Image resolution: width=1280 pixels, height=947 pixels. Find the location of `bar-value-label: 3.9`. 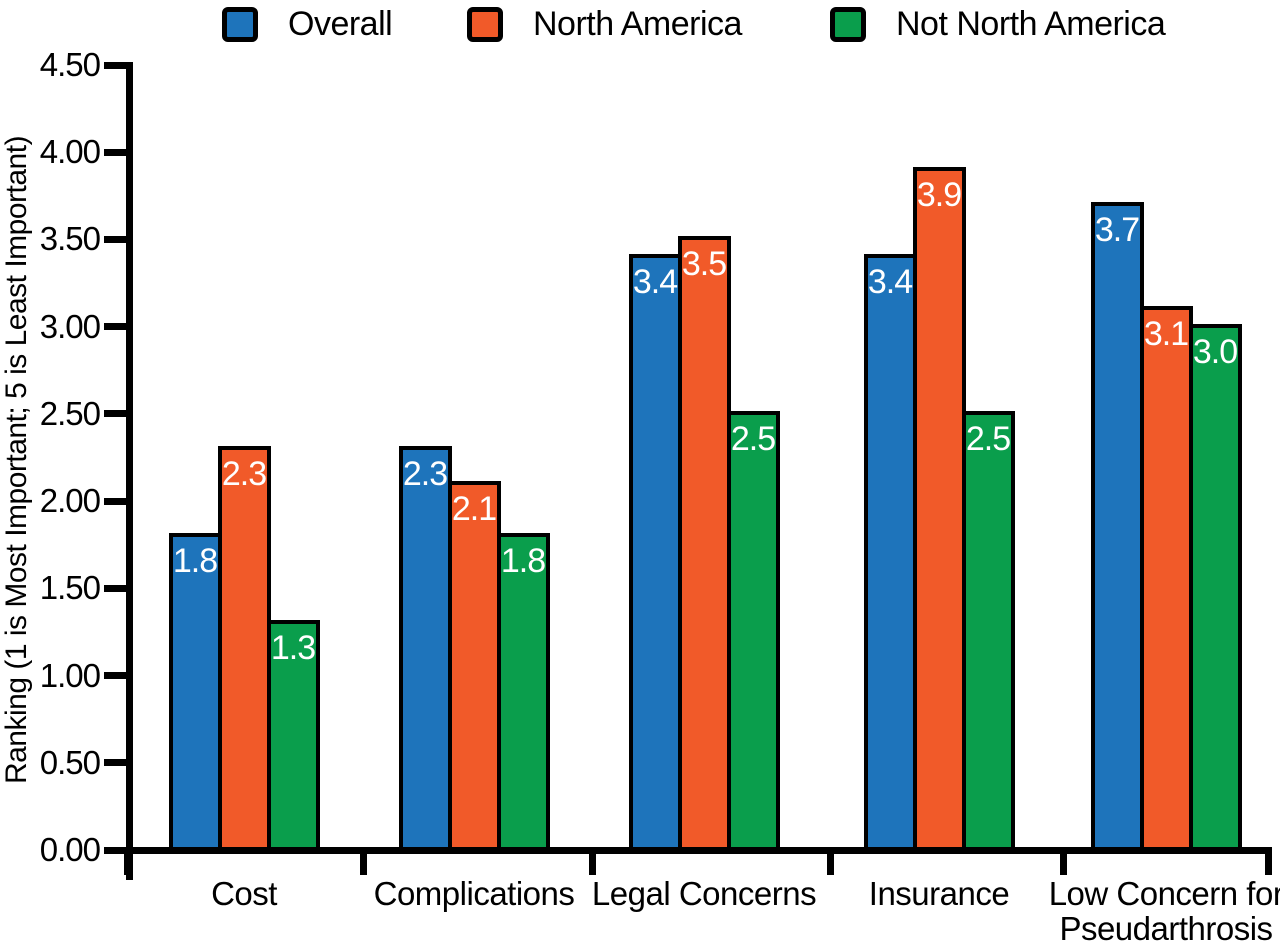

bar-value-label: 3.9 is located at coordinates (939, 195).